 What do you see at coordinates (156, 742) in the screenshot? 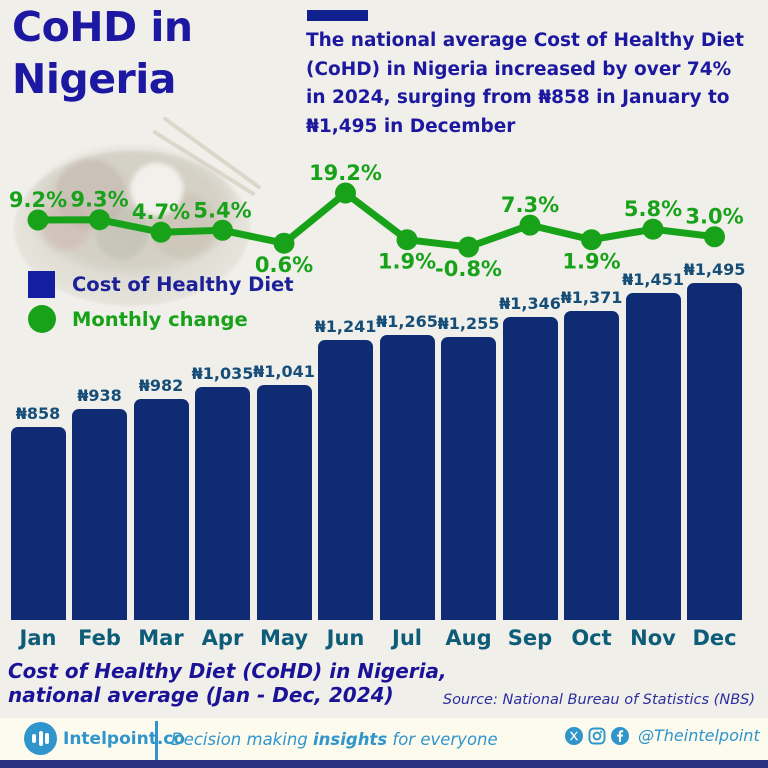
I see `footer-divider` at bounding box center [156, 742].